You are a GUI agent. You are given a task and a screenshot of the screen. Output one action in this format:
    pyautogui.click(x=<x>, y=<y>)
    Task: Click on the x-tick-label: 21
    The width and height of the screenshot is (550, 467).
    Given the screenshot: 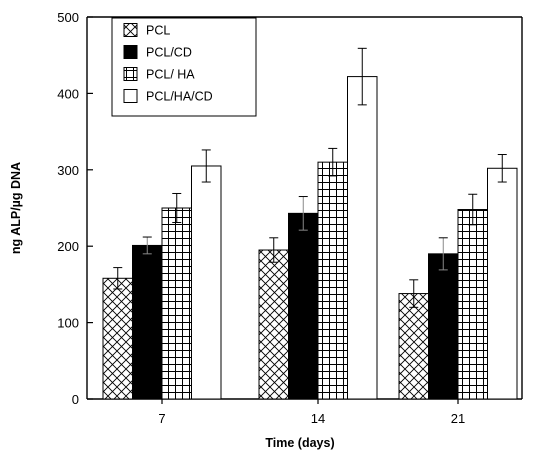 What is the action you would take?
    pyautogui.click(x=458, y=418)
    